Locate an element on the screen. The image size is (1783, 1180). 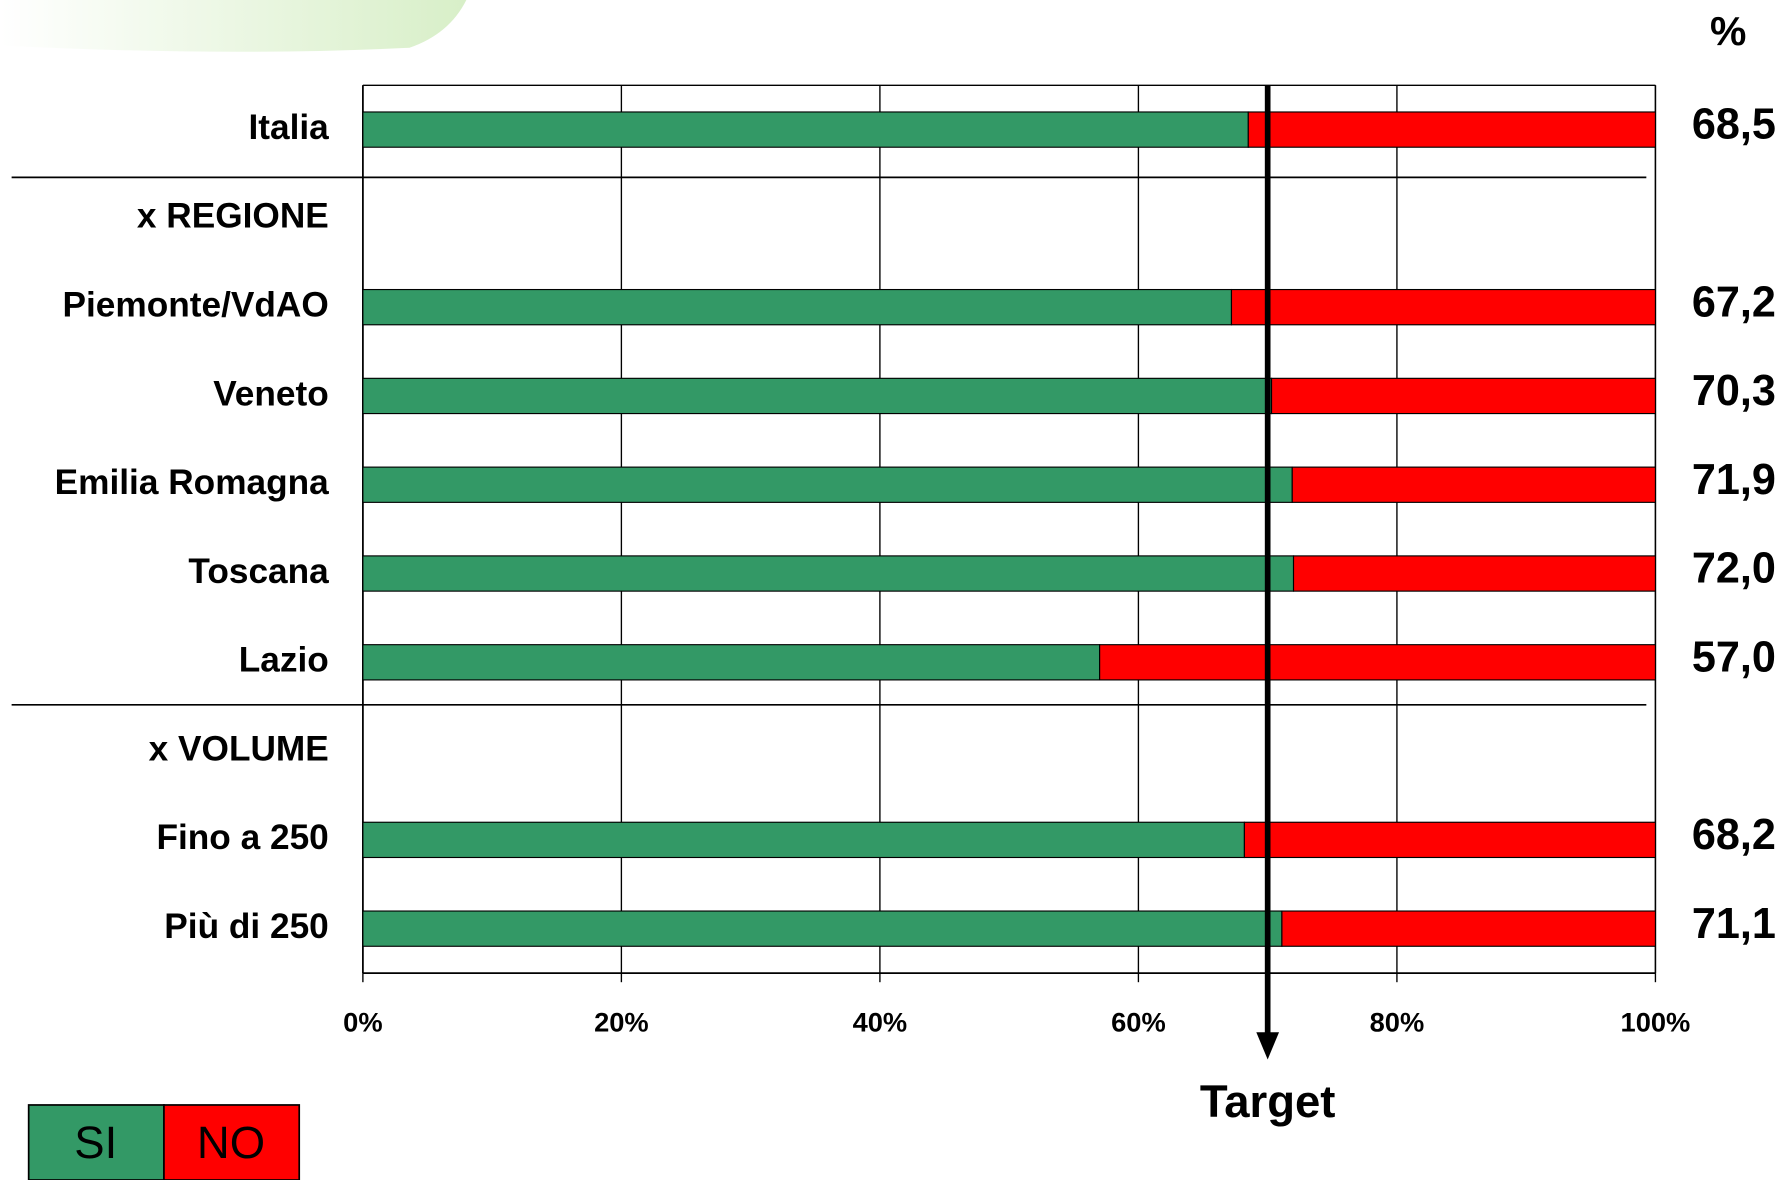
category-label: Italia is located at coordinates (288, 127).